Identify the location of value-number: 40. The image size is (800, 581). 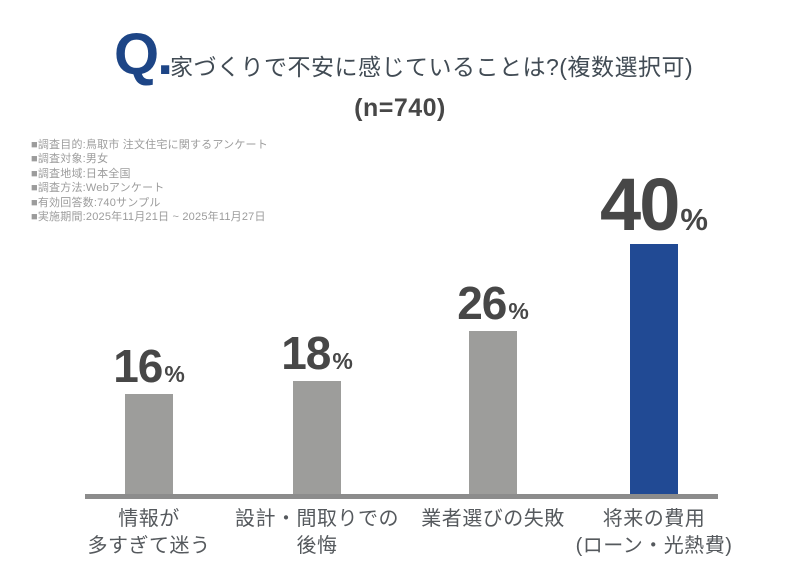
(640, 204).